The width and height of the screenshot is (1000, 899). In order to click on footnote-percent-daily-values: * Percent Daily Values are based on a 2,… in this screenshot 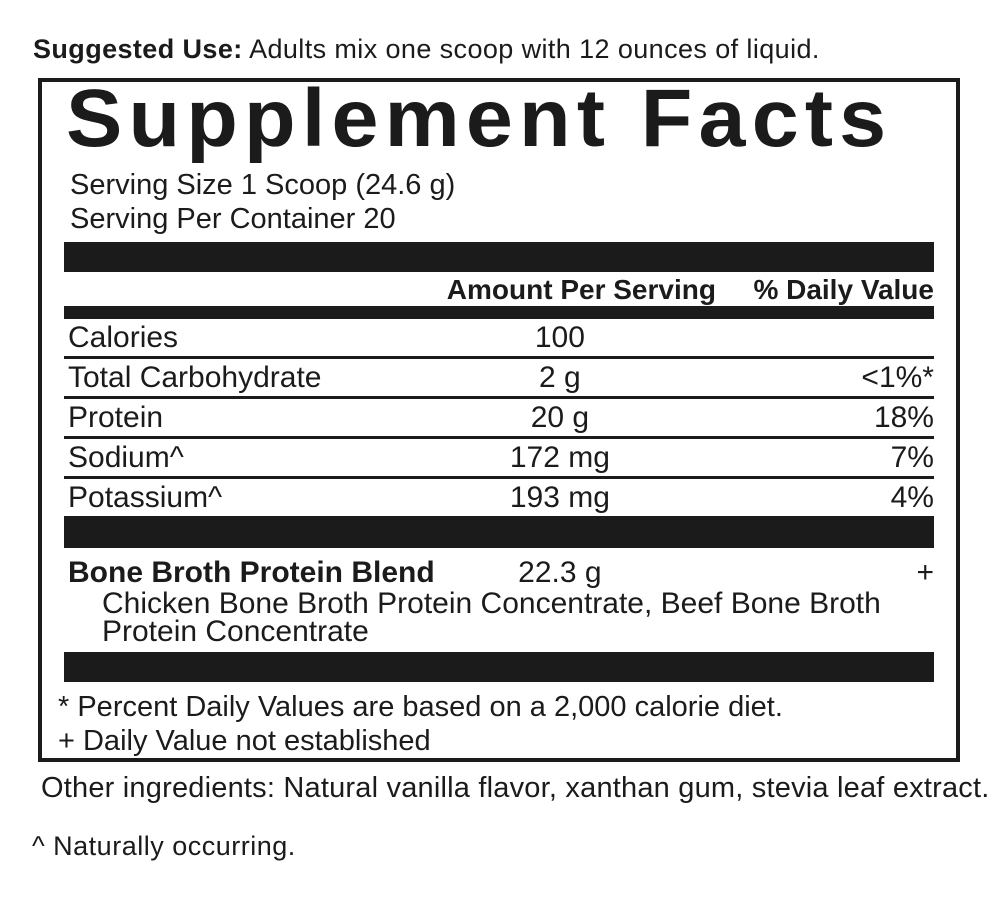, I will do `click(420, 707)`.